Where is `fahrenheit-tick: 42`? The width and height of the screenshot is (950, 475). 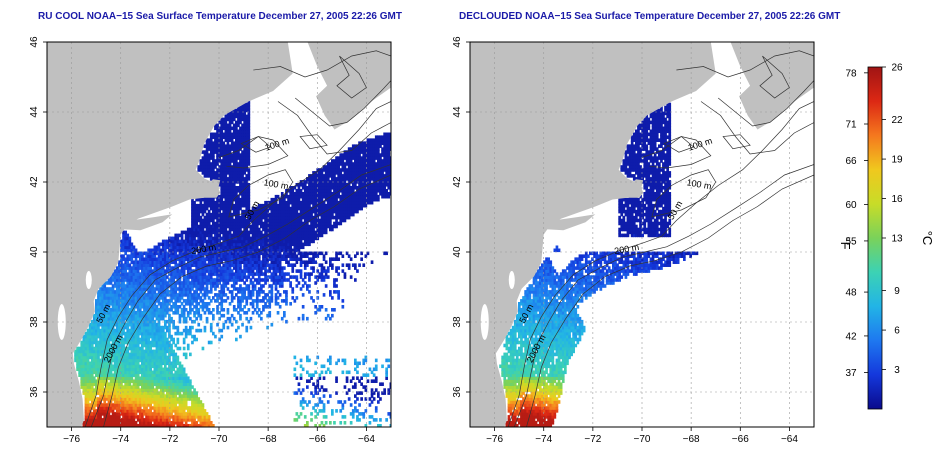 fahrenheit-tick: 42 is located at coordinates (851, 336).